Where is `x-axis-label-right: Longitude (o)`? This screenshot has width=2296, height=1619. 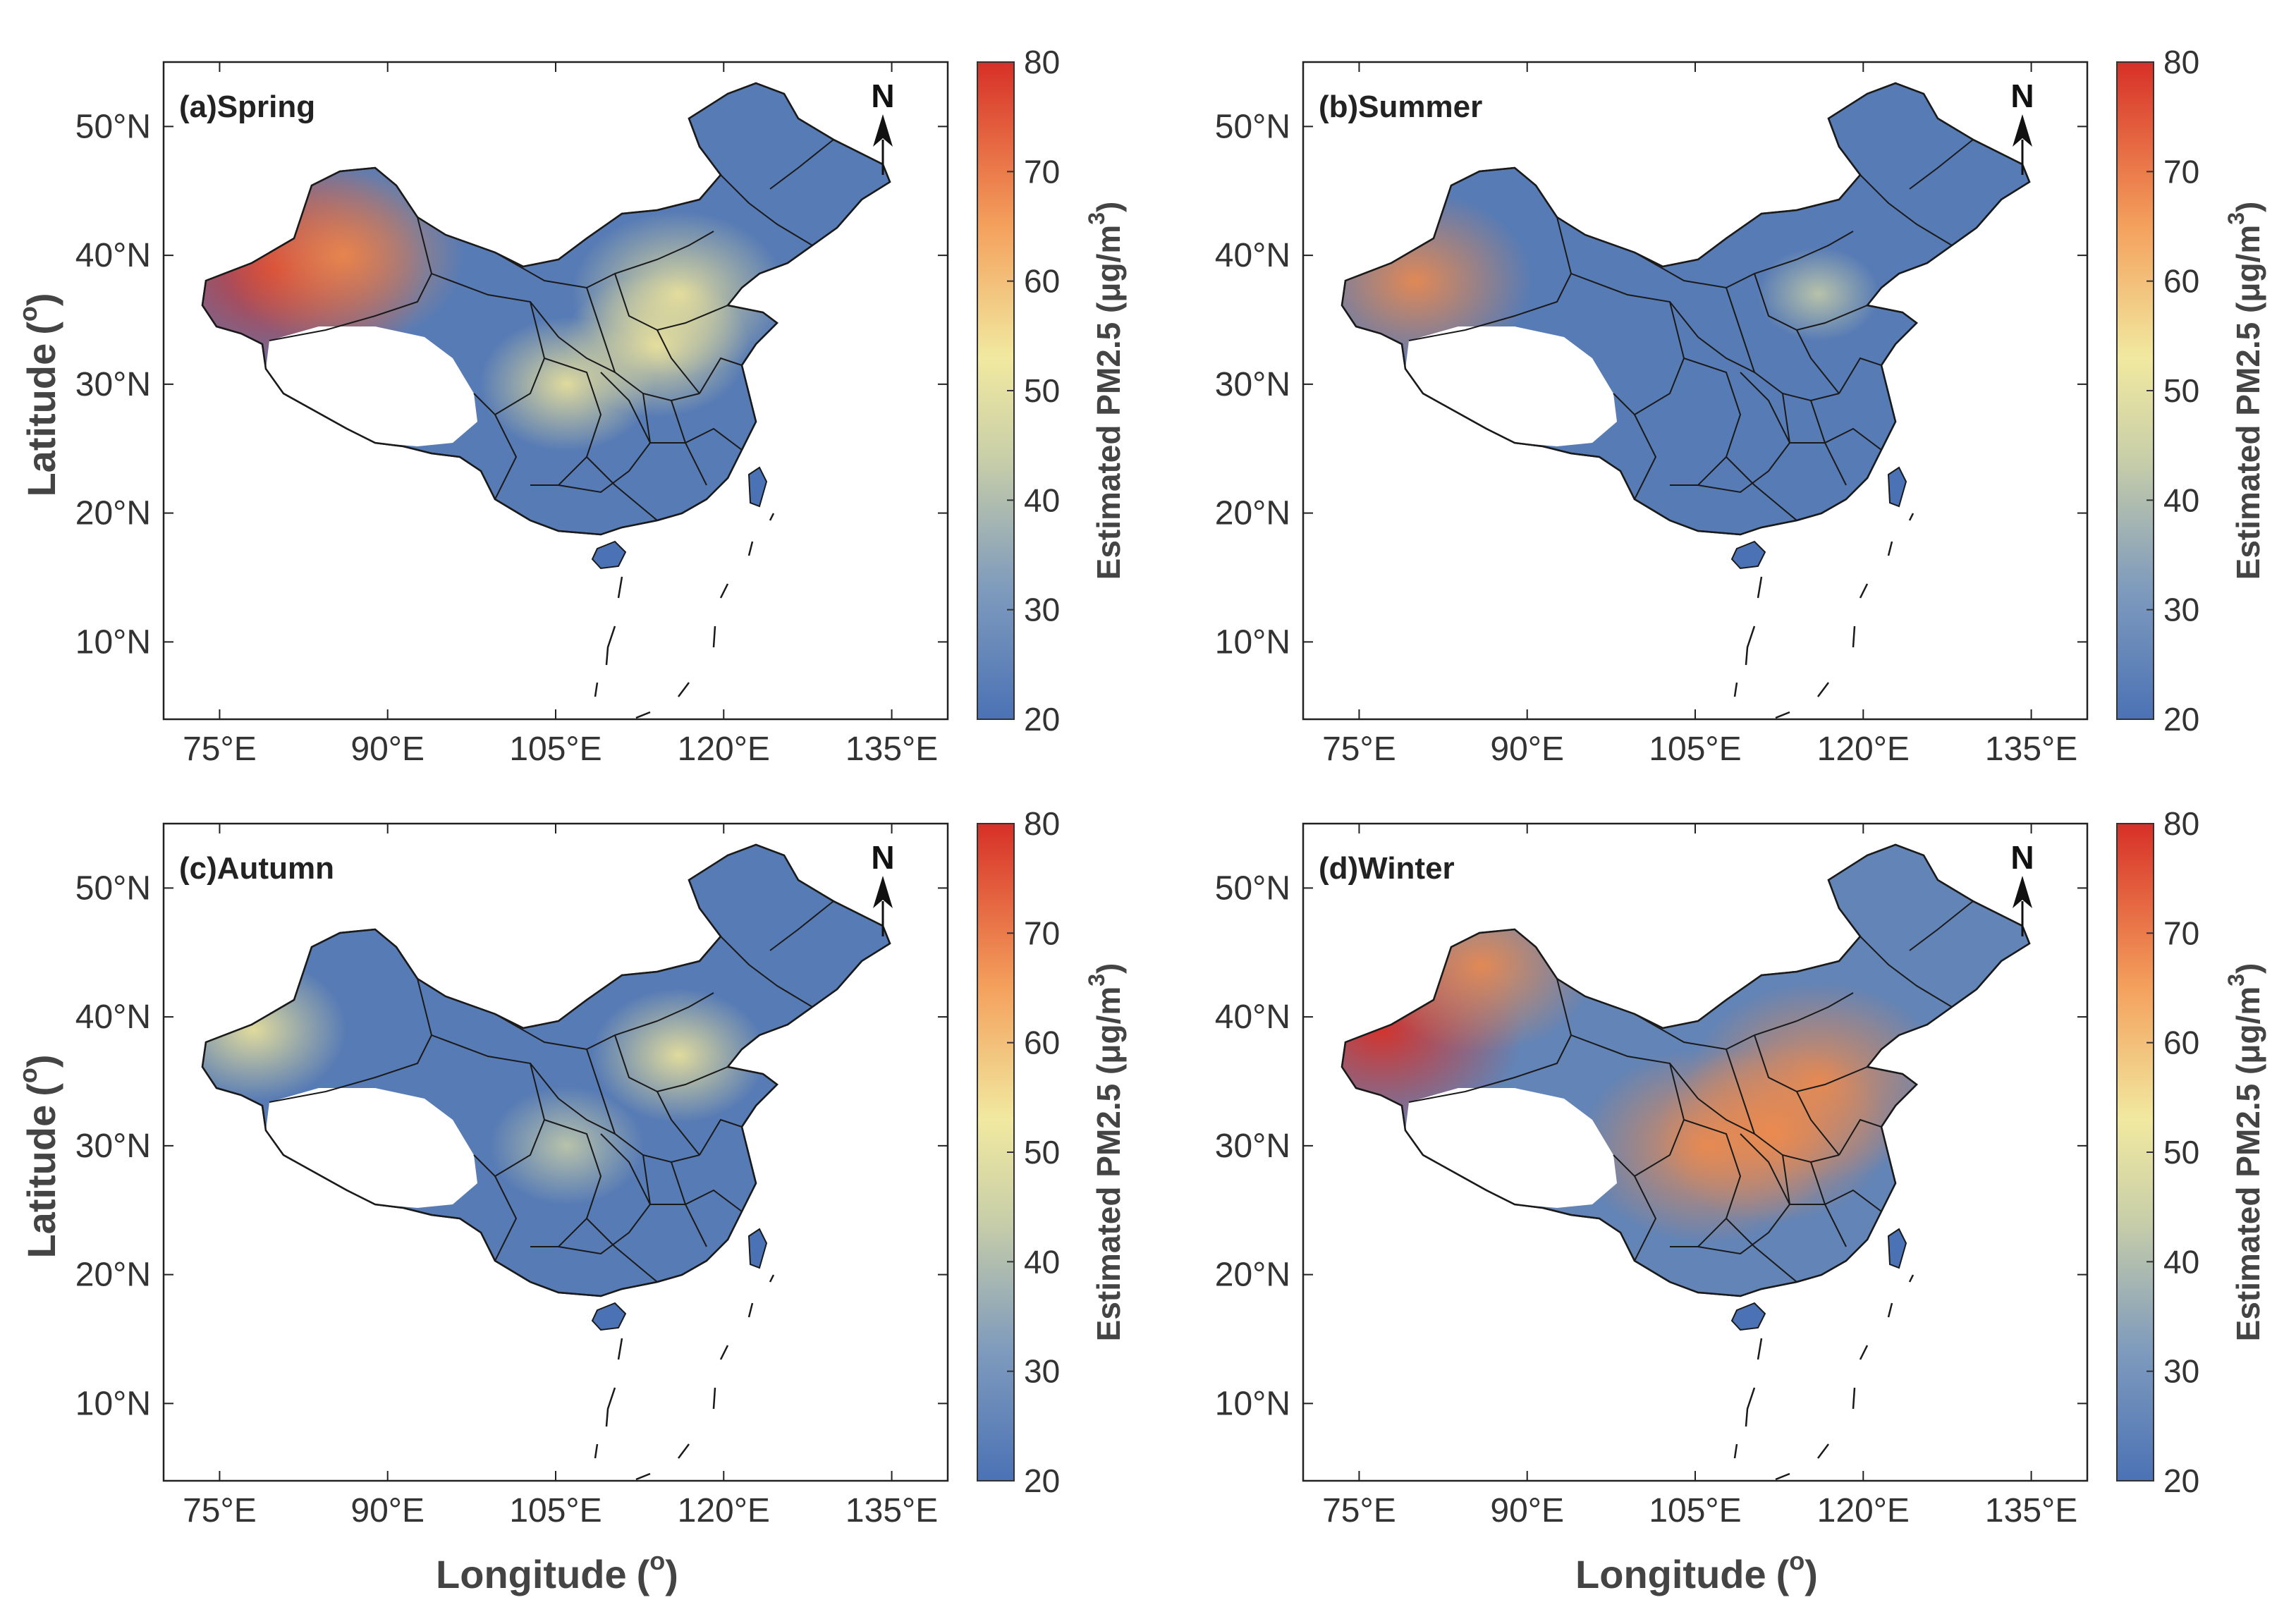
x-axis-label-right: Longitude (o) is located at coordinates (1696, 1571).